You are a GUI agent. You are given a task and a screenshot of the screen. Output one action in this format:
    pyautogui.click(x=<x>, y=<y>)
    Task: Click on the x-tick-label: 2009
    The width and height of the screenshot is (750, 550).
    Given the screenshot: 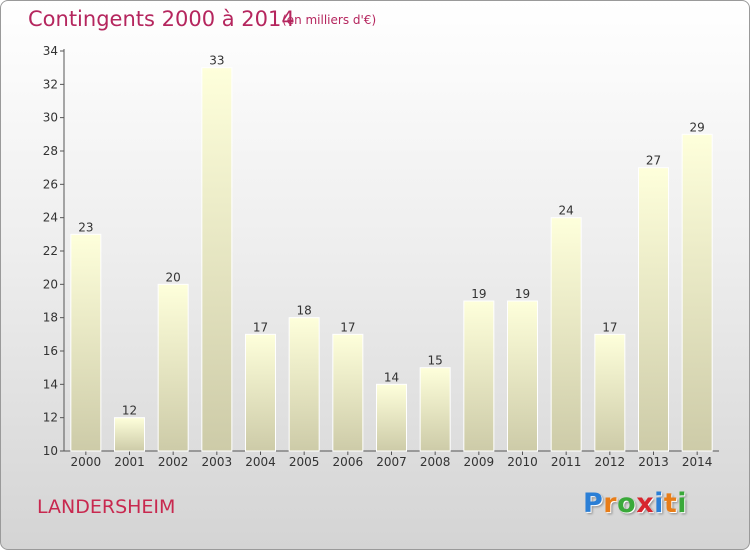 What is the action you would take?
    pyautogui.click(x=479, y=462)
    